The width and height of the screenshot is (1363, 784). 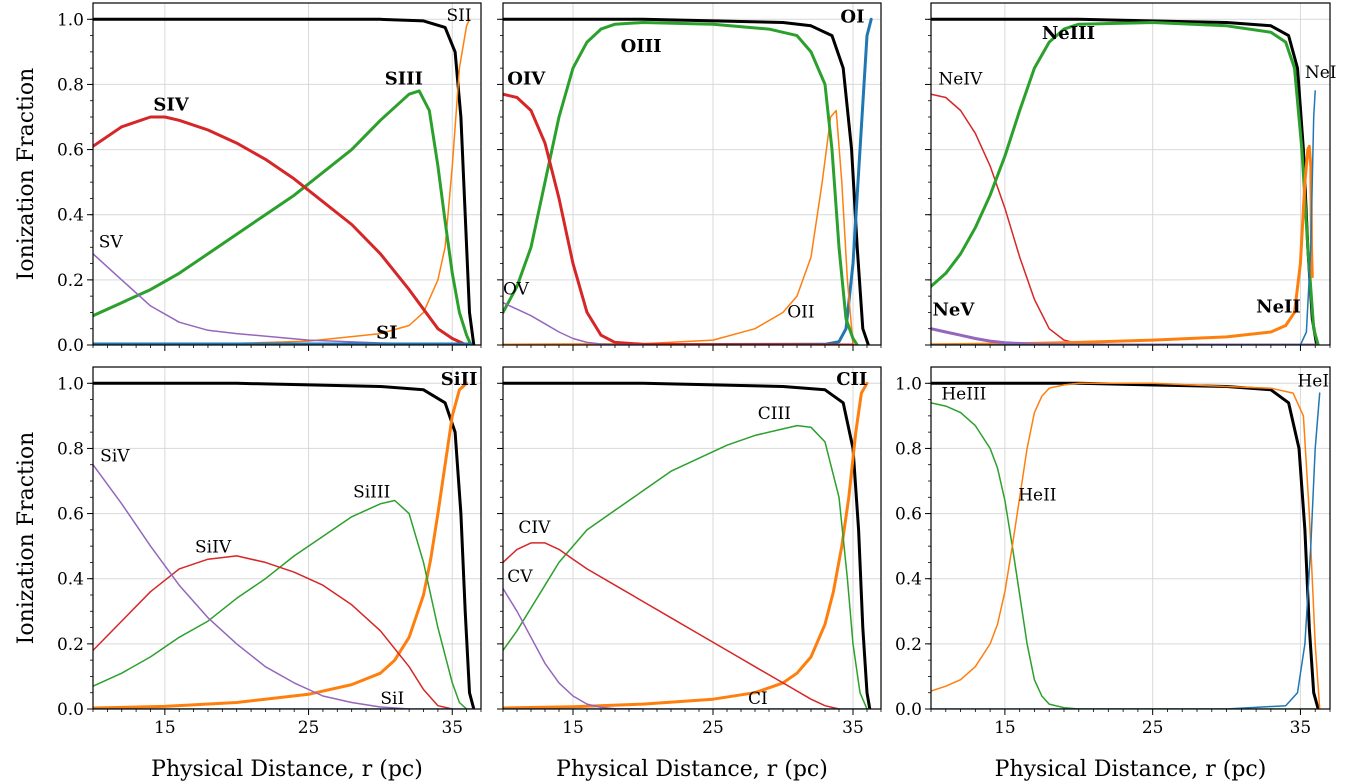 What do you see at coordinates (758, 699) in the screenshot?
I see `ion-label-ci: CI` at bounding box center [758, 699].